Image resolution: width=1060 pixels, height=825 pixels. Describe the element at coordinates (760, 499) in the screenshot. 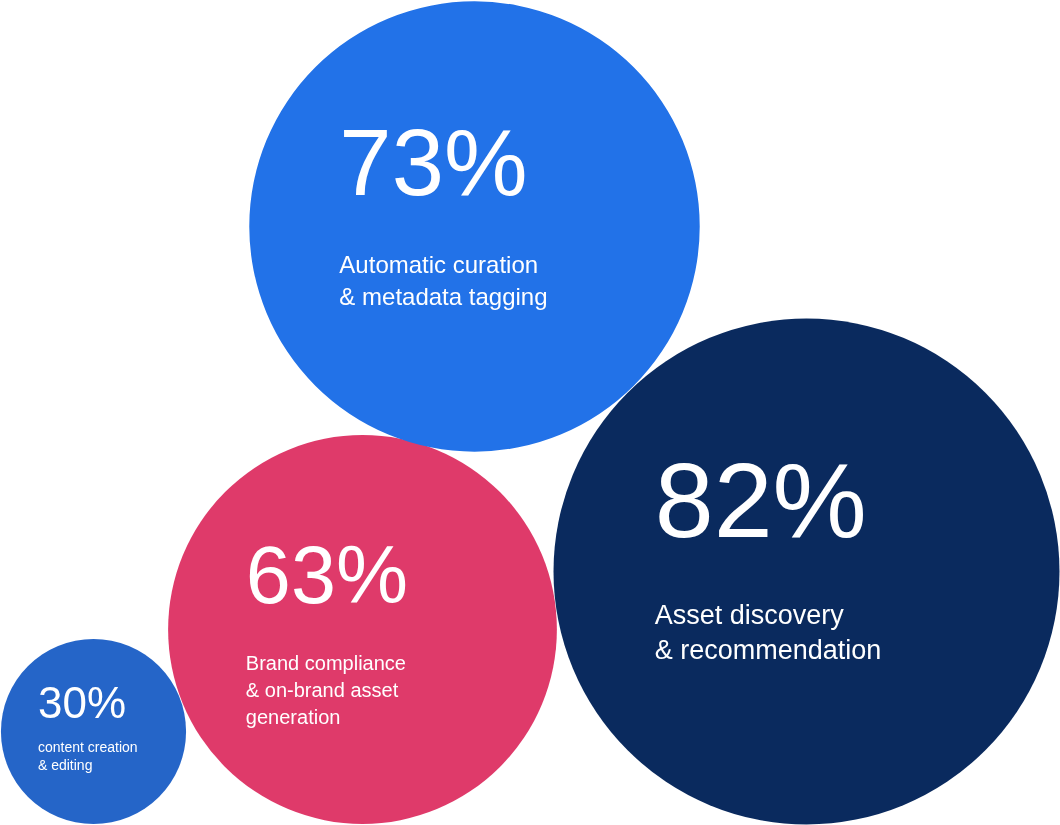

I see `data-label: 82%` at that location.